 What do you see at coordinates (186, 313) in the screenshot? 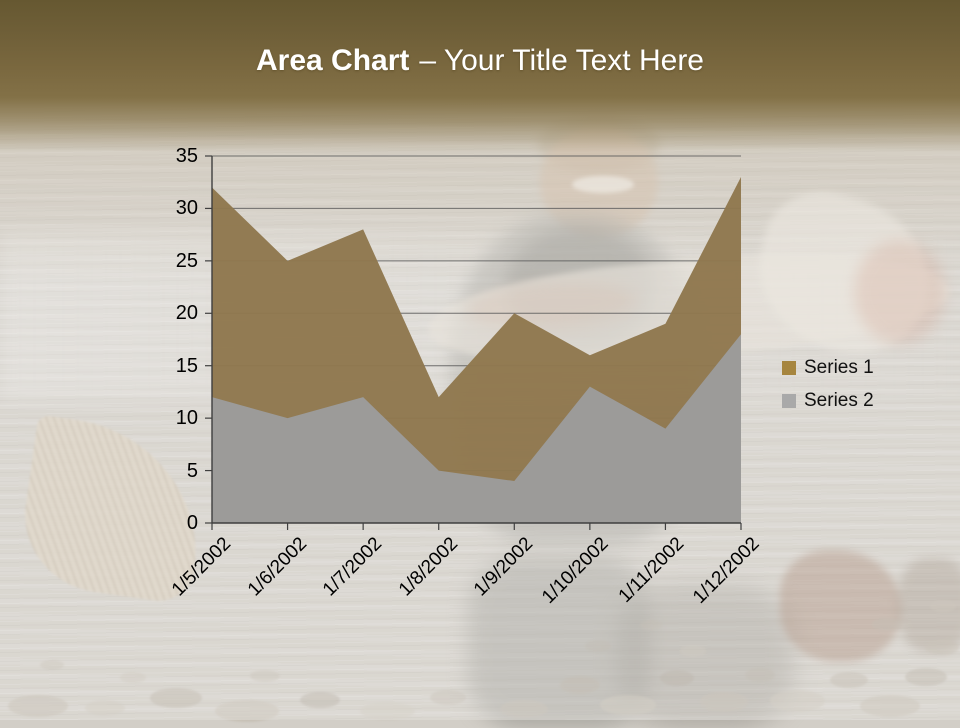
I see `y-axis-tick-label: 20` at bounding box center [186, 313].